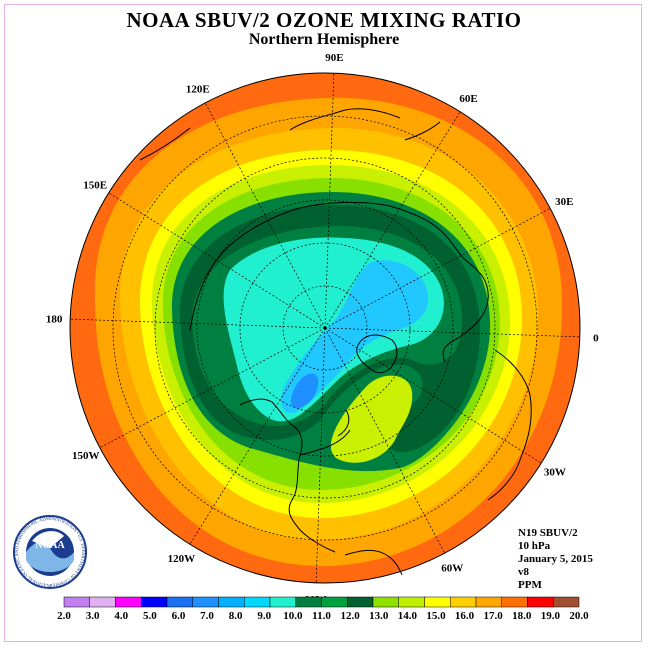 This screenshot has width=648, height=648. I want to click on colorbar-tick-label: 11.0, so click(321, 616).